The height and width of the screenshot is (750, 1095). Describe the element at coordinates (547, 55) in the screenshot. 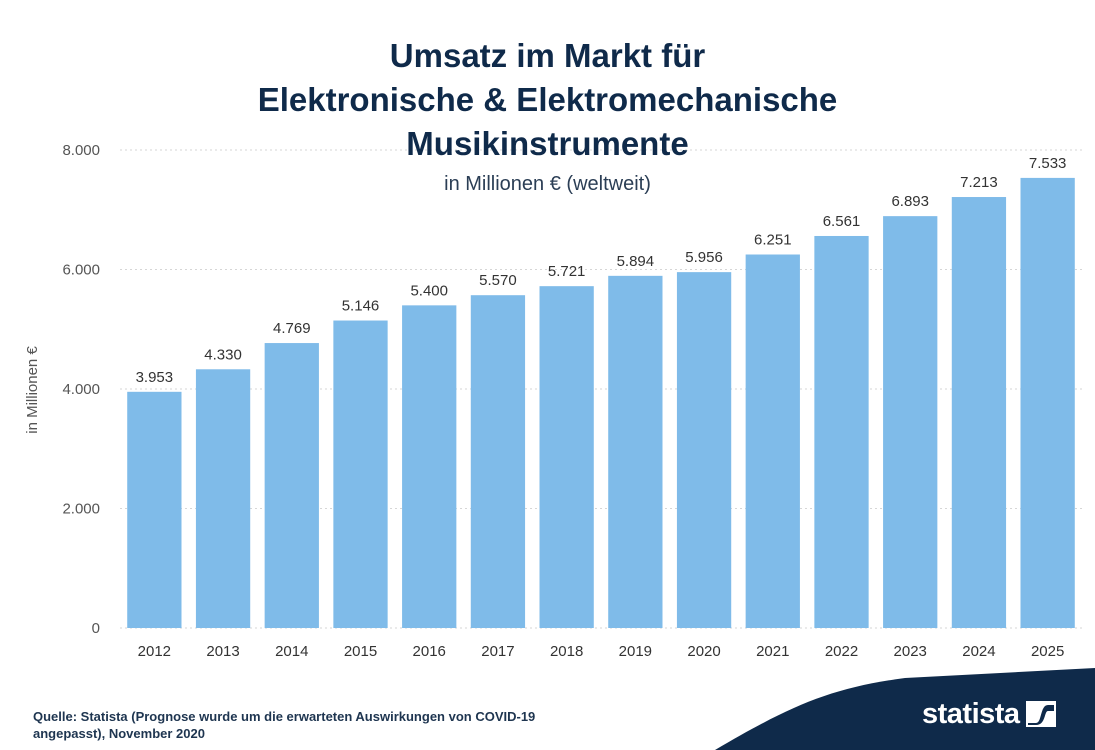

I see `chart-title-line-1: Umsatz im Markt für` at that location.